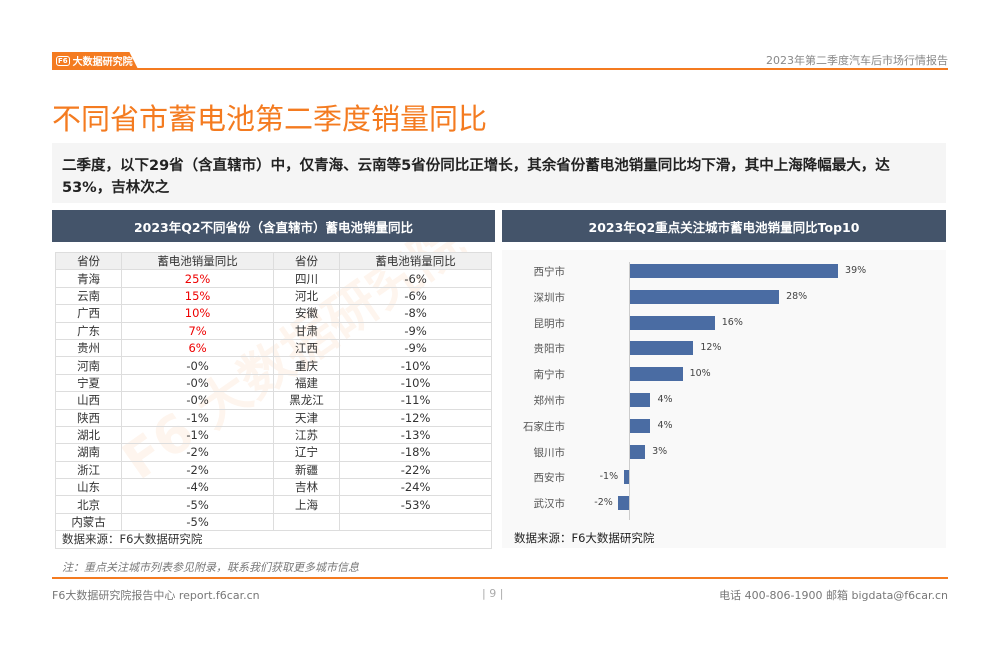  Describe the element at coordinates (415, 522) in the screenshot. I see `yoy-cell` at that location.